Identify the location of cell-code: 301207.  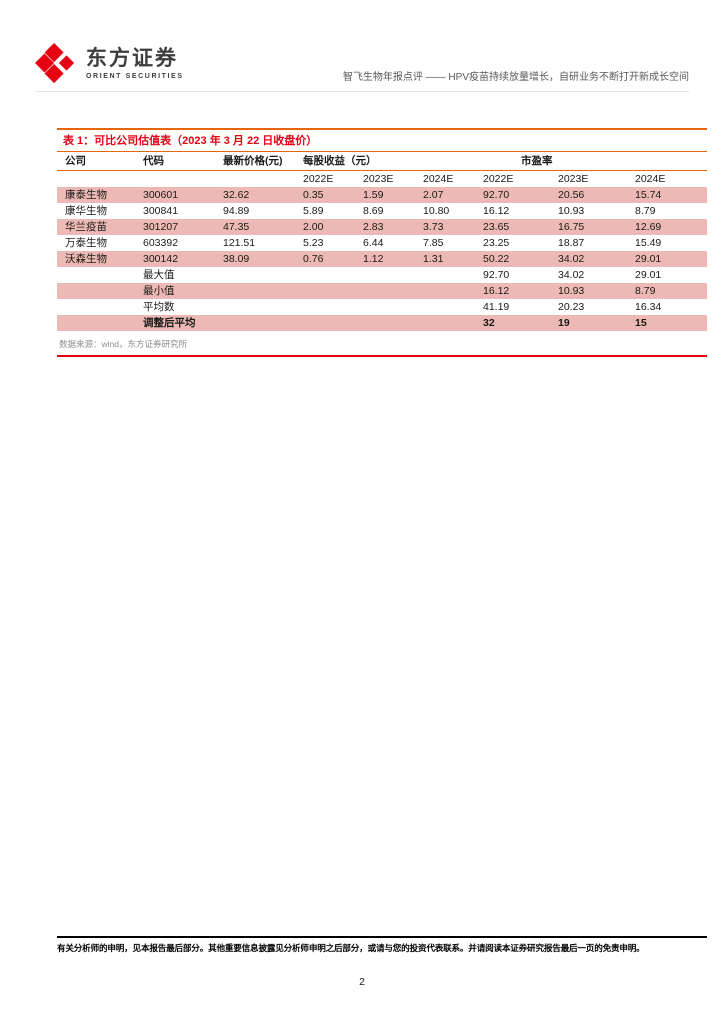
(161, 227).